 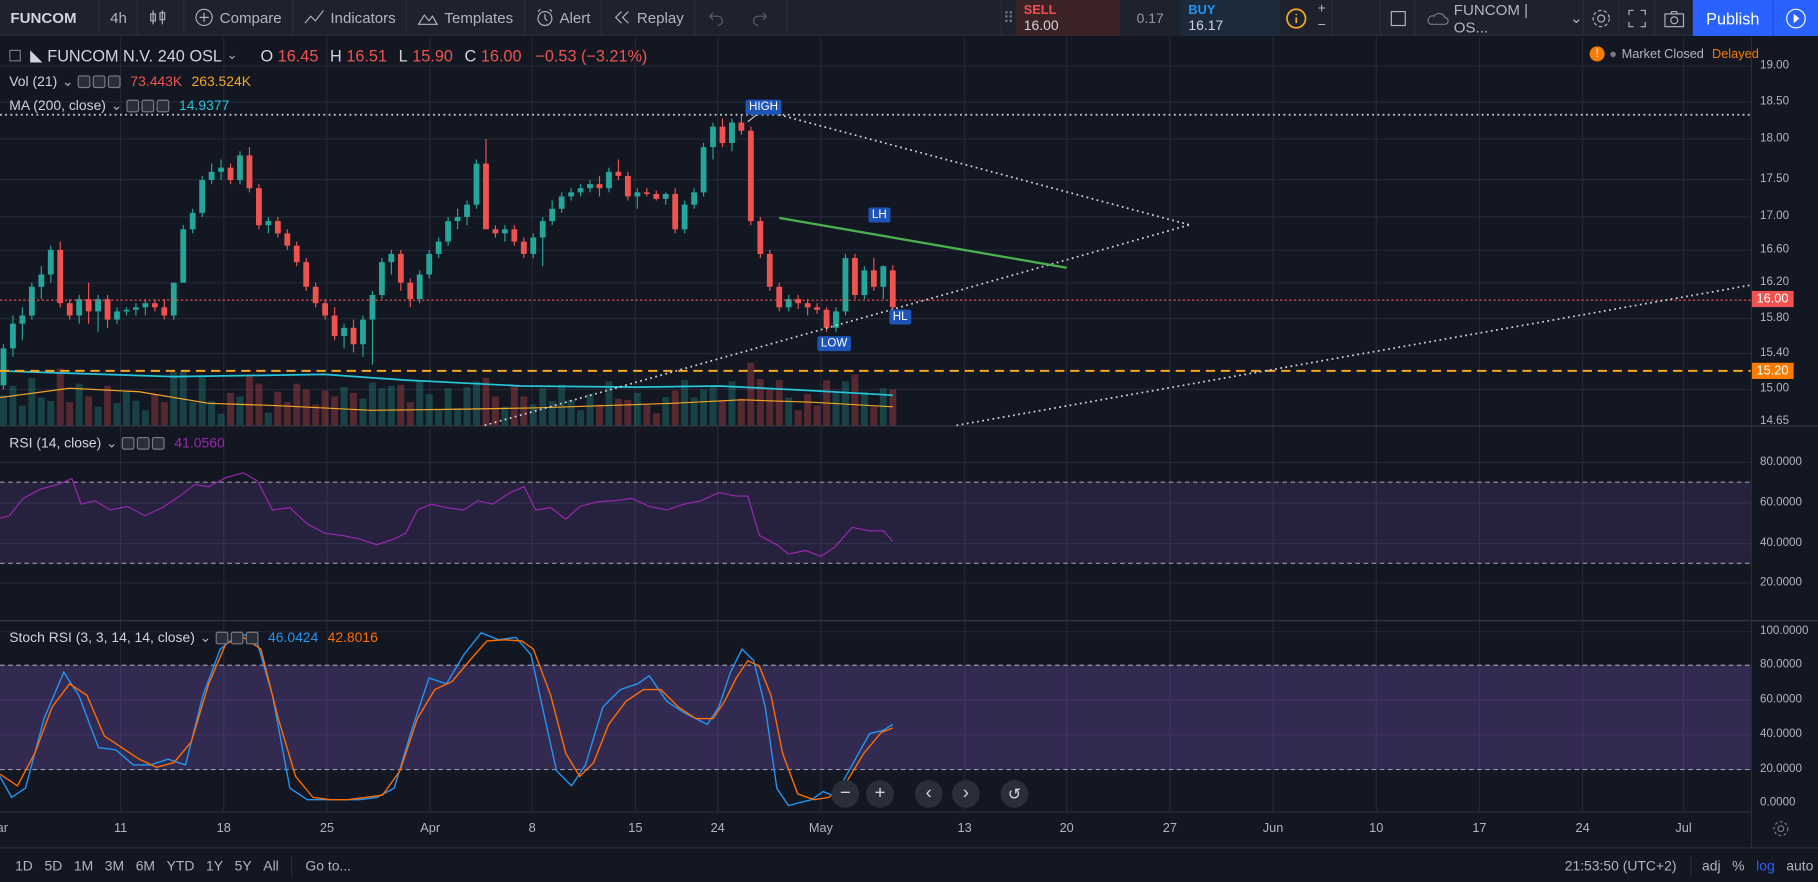 What do you see at coordinates (1732, 18) in the screenshot?
I see `publish-button: Publish` at bounding box center [1732, 18].